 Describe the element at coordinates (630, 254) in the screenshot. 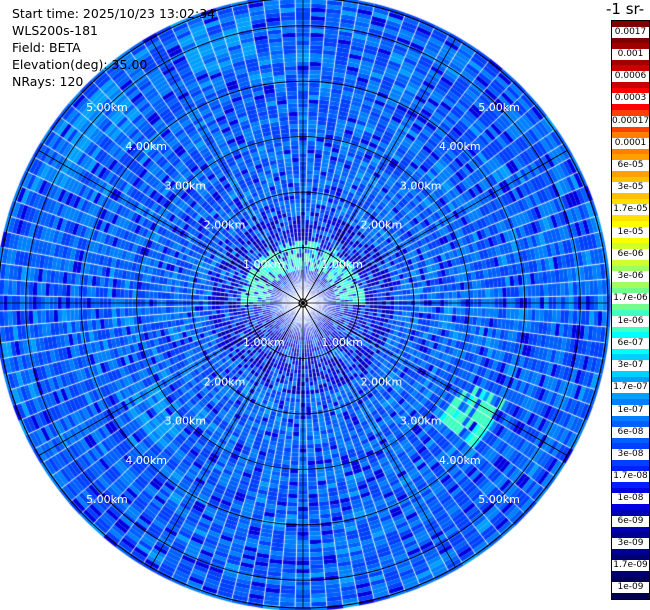

I see `colorbar-tick-label: 6e-06` at that location.